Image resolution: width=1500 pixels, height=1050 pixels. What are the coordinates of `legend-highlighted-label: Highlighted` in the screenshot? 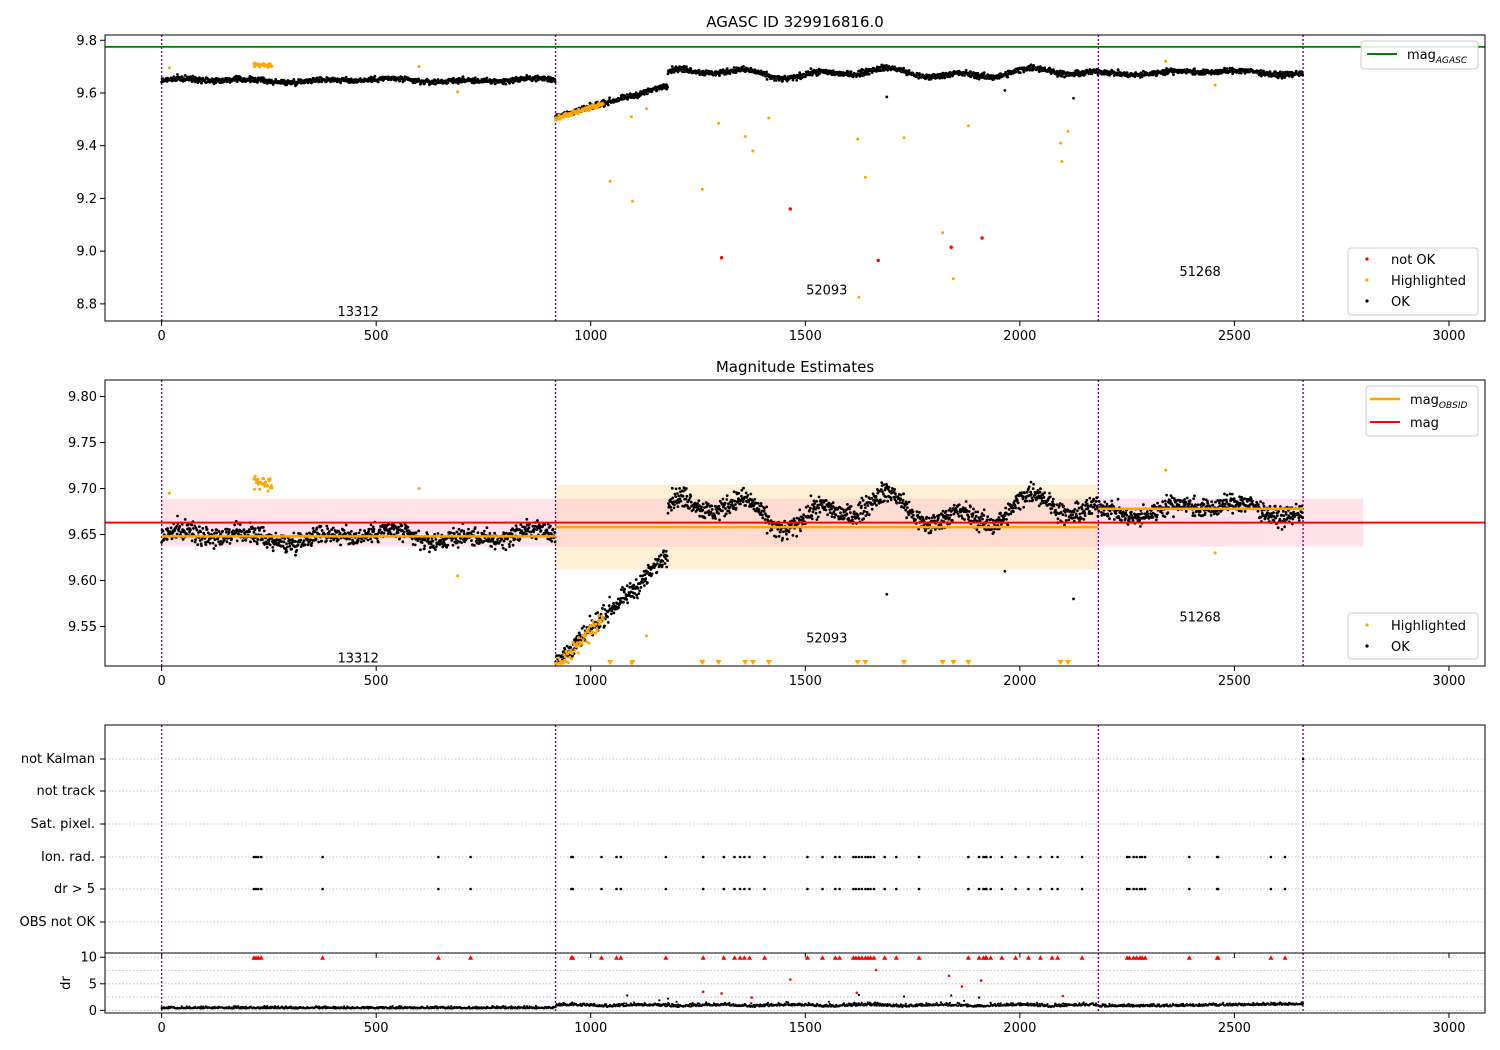 It's located at (1428, 281).